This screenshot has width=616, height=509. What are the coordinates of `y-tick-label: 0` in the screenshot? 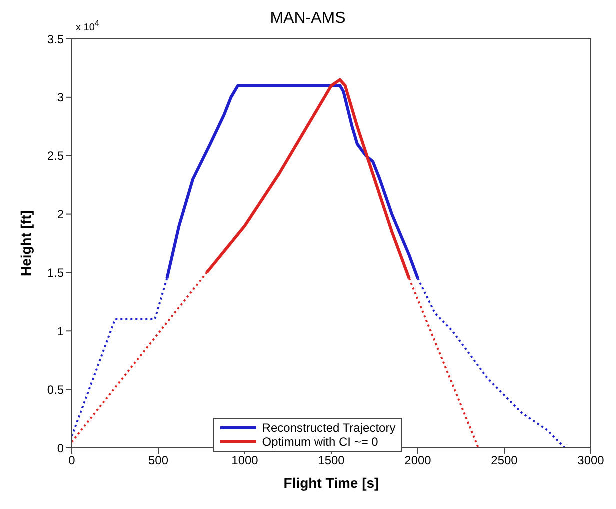 It's located at (60, 448).